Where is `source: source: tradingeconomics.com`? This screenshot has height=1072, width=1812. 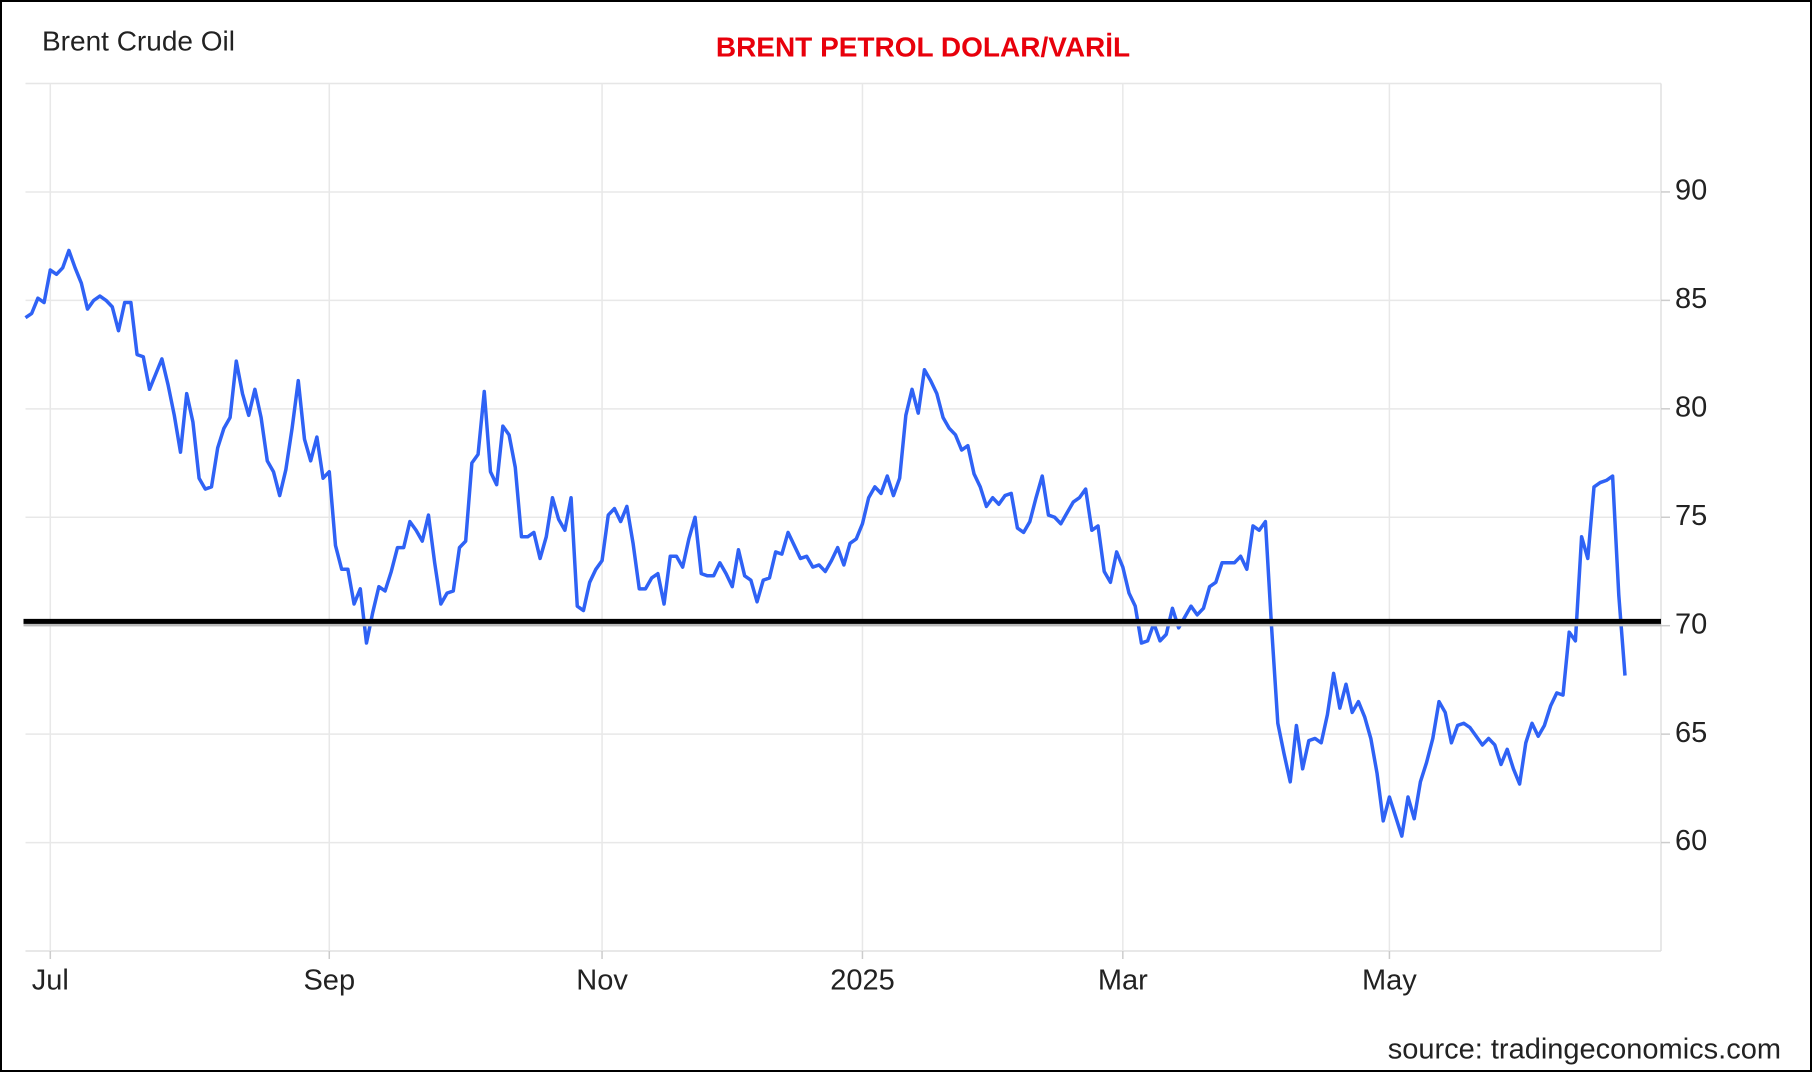 source: source: tradingeconomics.com is located at coordinates (1584, 1050).